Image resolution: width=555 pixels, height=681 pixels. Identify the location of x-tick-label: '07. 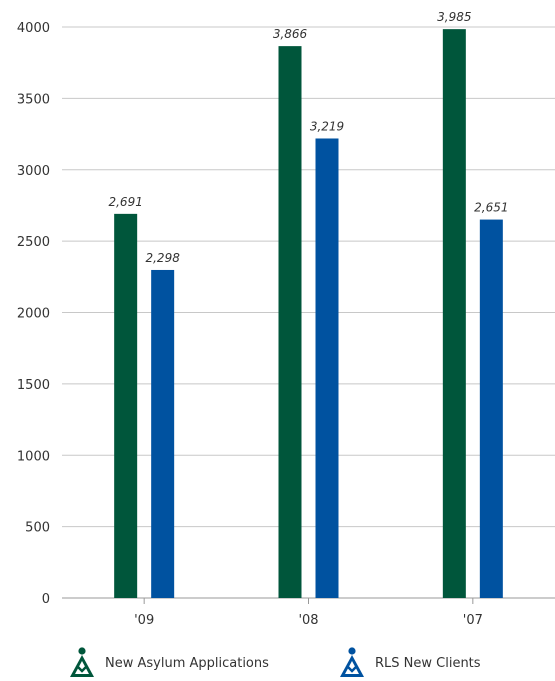
(473, 620).